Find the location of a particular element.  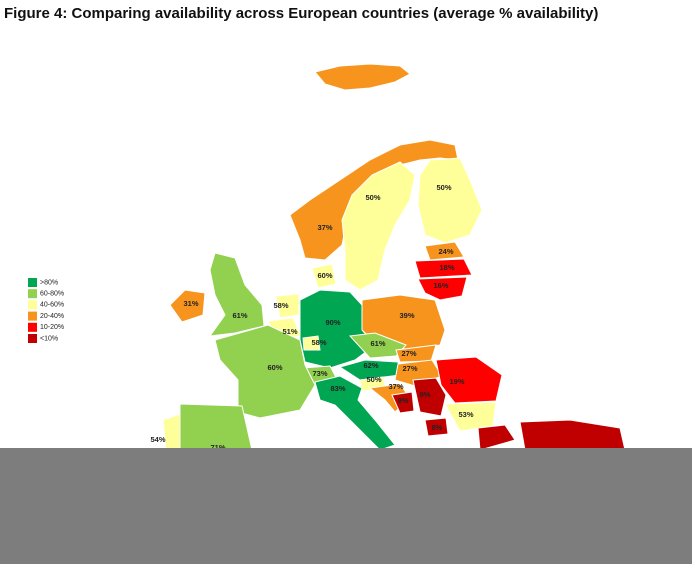

country-value: 71% is located at coordinates (217, 447).